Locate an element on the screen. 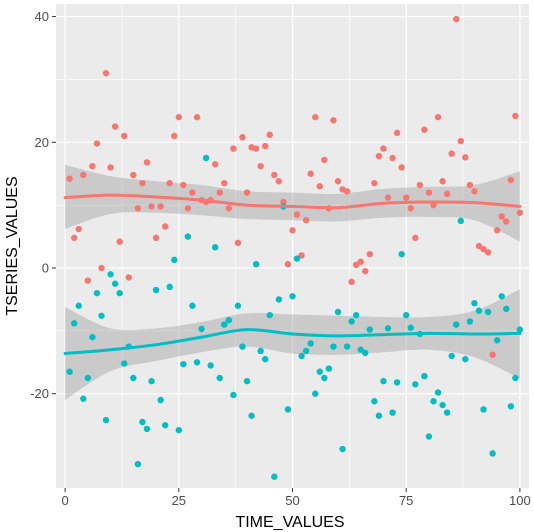  y-tick-label: 0 is located at coordinates (45, 268).